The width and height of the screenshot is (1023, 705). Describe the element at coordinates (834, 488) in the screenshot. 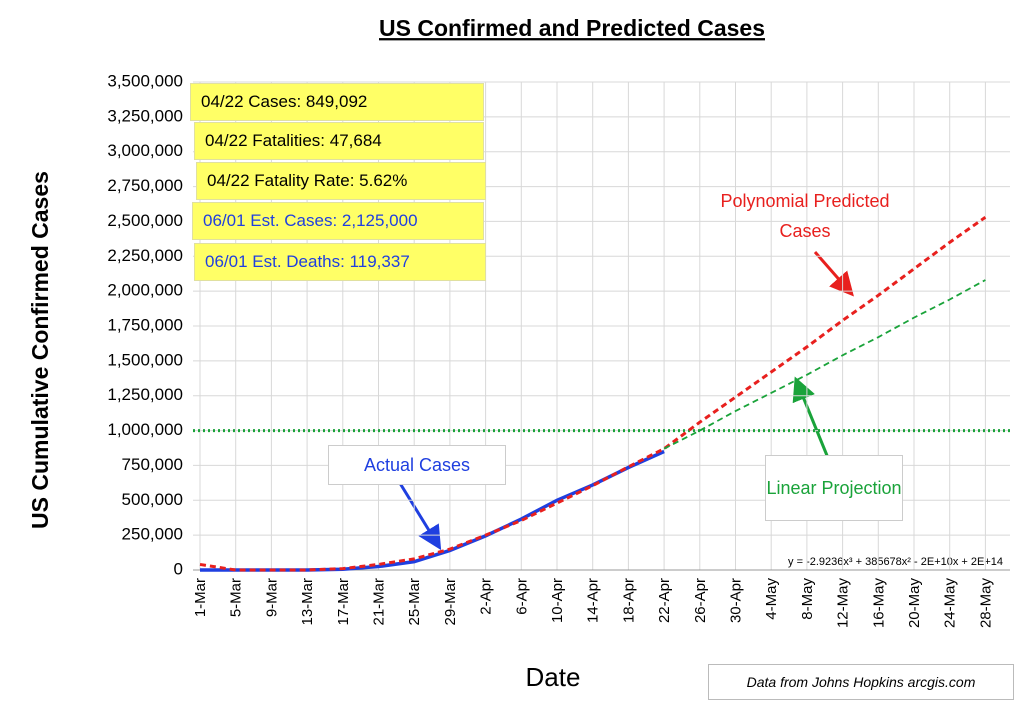

I see `series-label: Linear Projection` at that location.